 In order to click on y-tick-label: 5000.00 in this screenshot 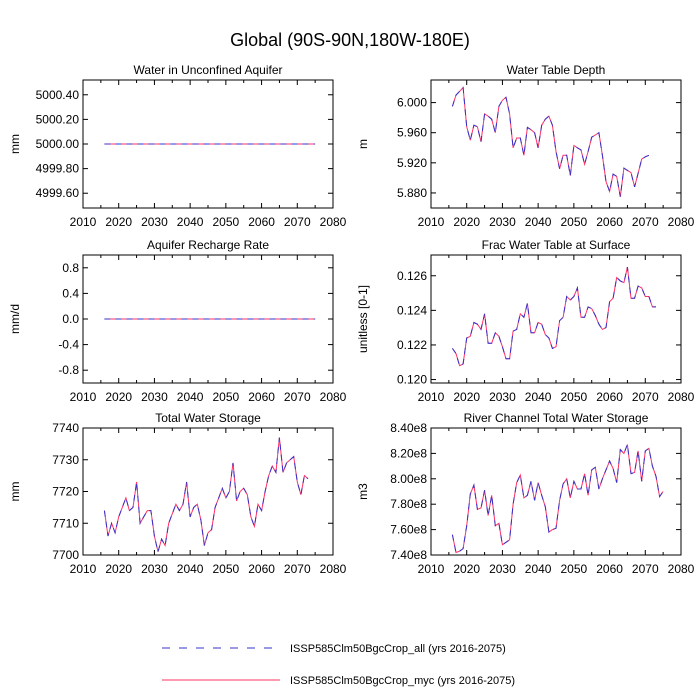, I will do `click(58, 144)`.